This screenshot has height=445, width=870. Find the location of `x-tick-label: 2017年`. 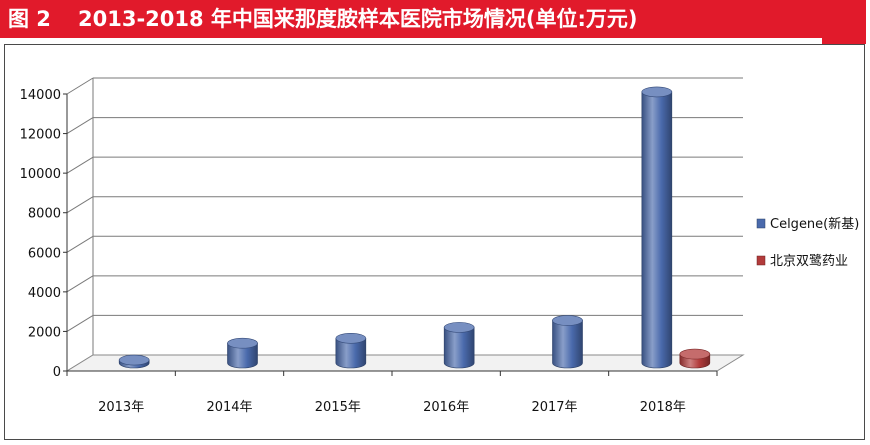

x-tick-label: 2017年 is located at coordinates (554, 407).